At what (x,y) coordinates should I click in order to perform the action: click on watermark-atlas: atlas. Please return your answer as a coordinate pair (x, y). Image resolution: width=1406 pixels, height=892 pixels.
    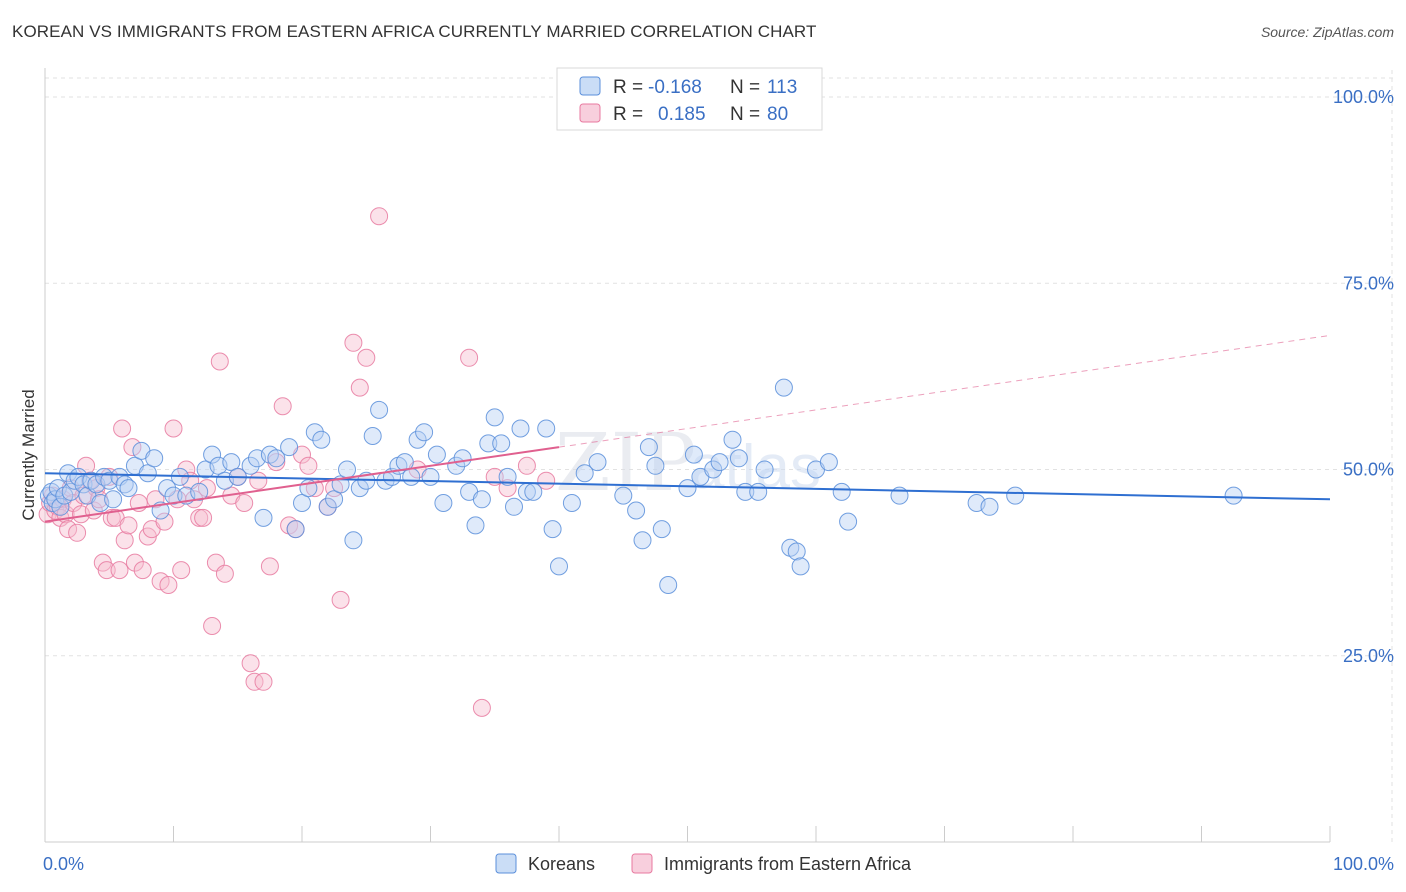
    Looking at the image, I should click on (755, 467).